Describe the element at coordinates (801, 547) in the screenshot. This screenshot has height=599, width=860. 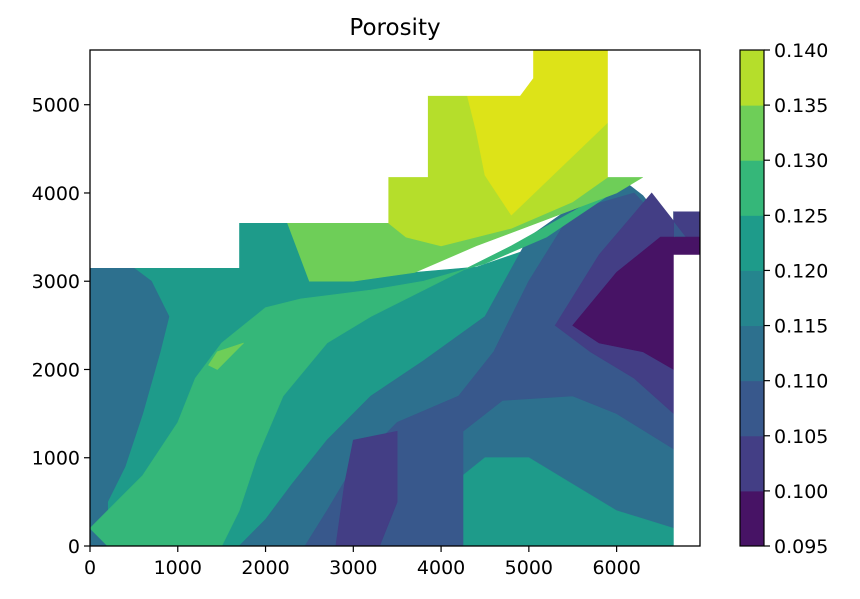
I see `colorbar-tick-label: 0.095` at that location.